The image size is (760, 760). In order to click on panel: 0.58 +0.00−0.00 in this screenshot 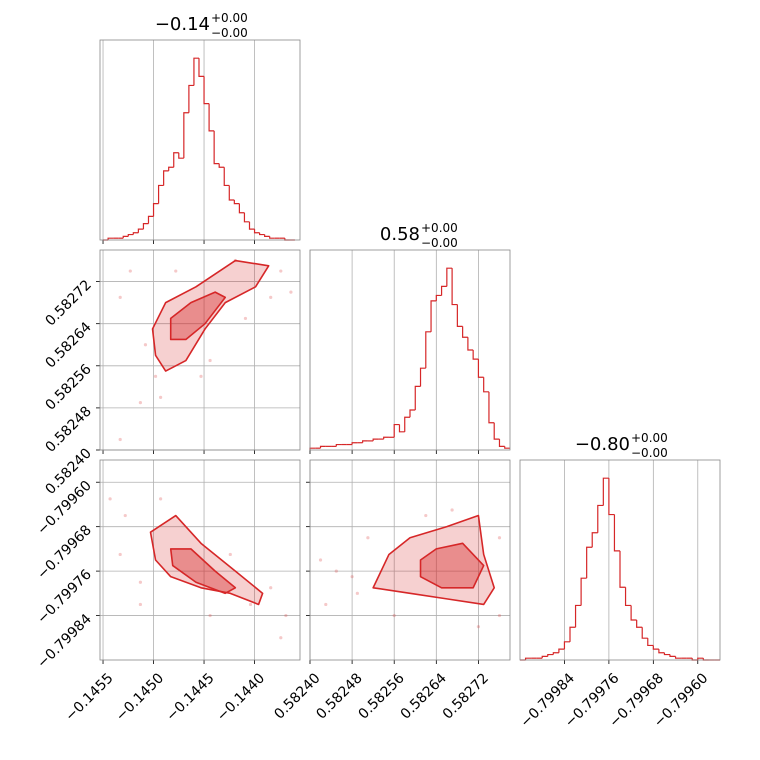, I will do `click(410, 337)`.